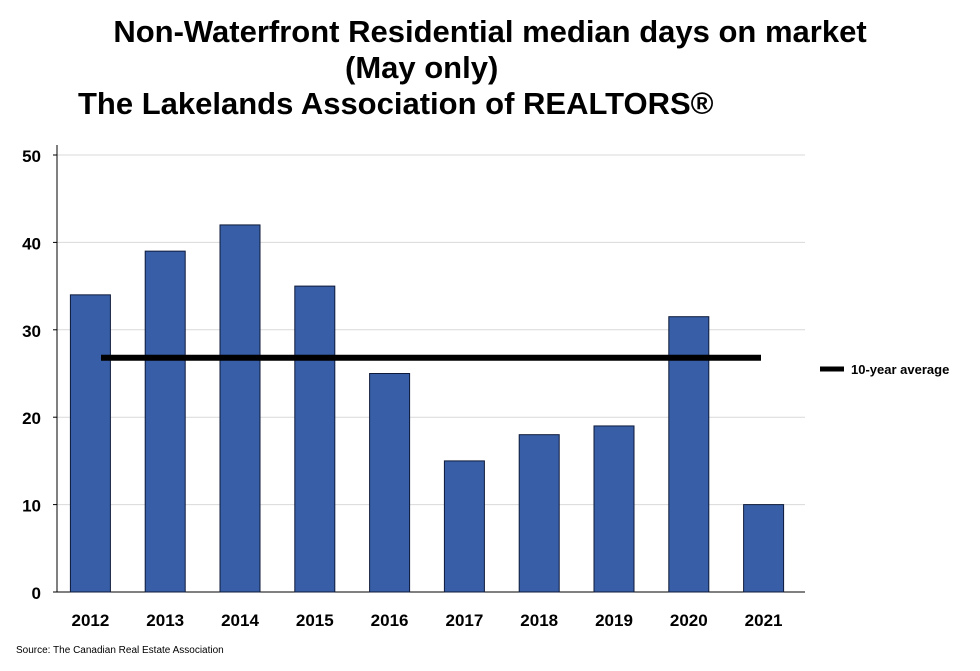 The height and width of the screenshot is (671, 980). I want to click on x-tick-label: 2016, so click(390, 620).